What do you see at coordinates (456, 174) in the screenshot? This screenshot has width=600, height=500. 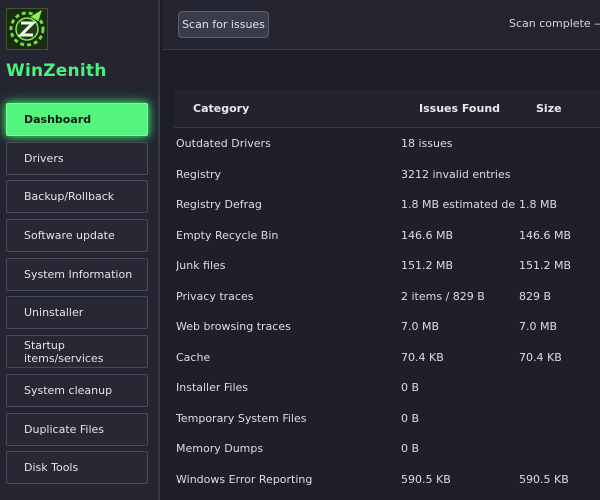 I see `cell-issues-found: 3212 invalid entries` at bounding box center [456, 174].